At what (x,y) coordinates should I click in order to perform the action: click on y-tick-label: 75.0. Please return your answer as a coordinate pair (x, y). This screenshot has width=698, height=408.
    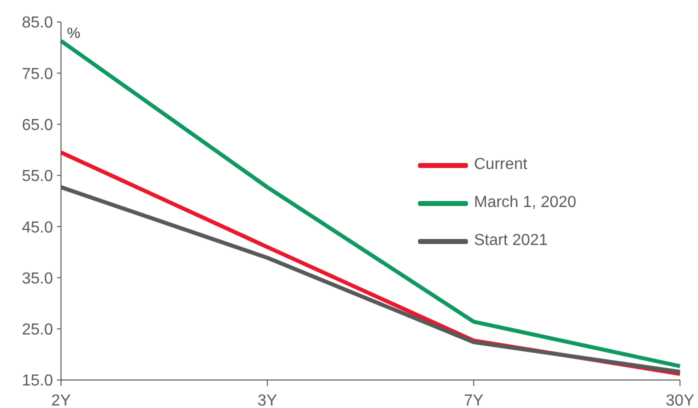
    Looking at the image, I should click on (38, 74).